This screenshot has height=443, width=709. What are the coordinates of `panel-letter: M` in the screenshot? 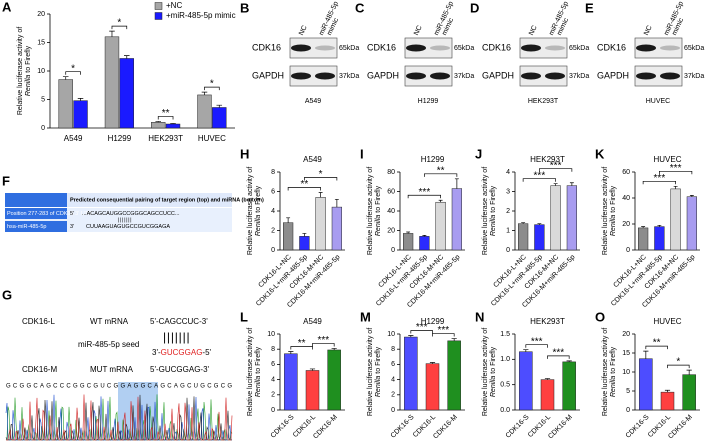 It's located at (365, 316).